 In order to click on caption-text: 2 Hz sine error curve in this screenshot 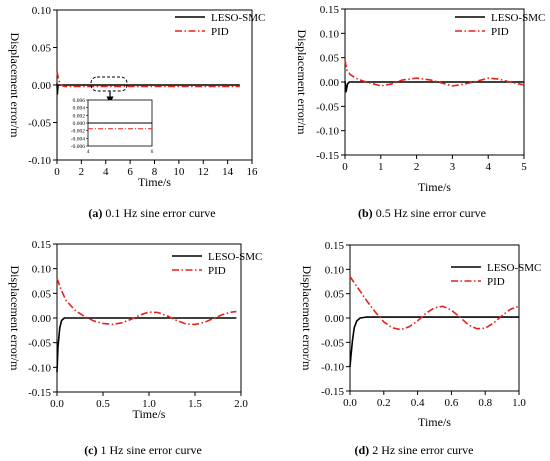, I will do `click(421, 450)`.